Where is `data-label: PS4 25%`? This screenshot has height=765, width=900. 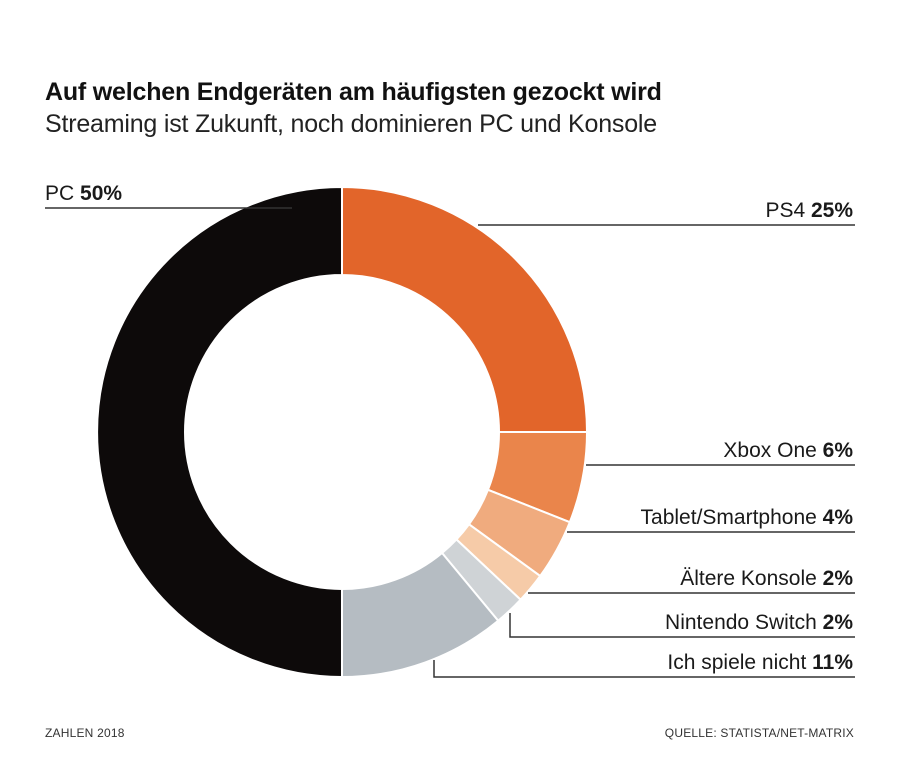
data-label: PS4 25% is located at coordinates (809, 210).